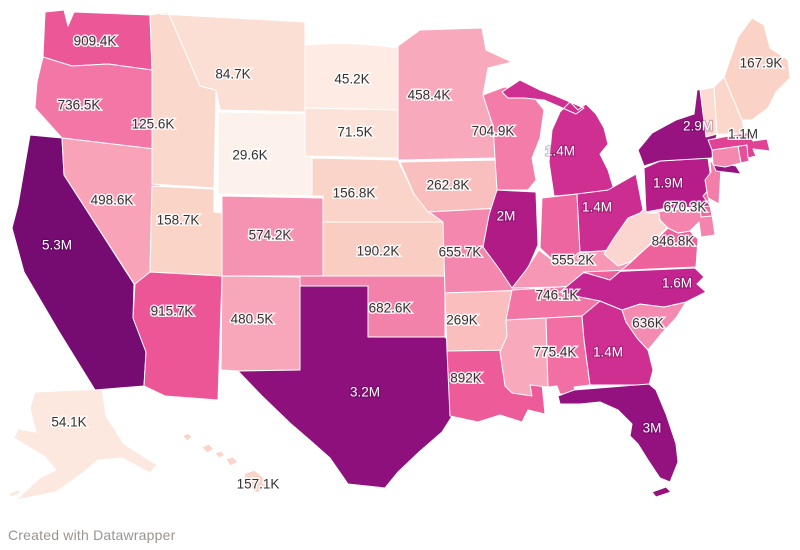  Describe the element at coordinates (347, 387) in the screenshot. I see `state-texas` at that location.